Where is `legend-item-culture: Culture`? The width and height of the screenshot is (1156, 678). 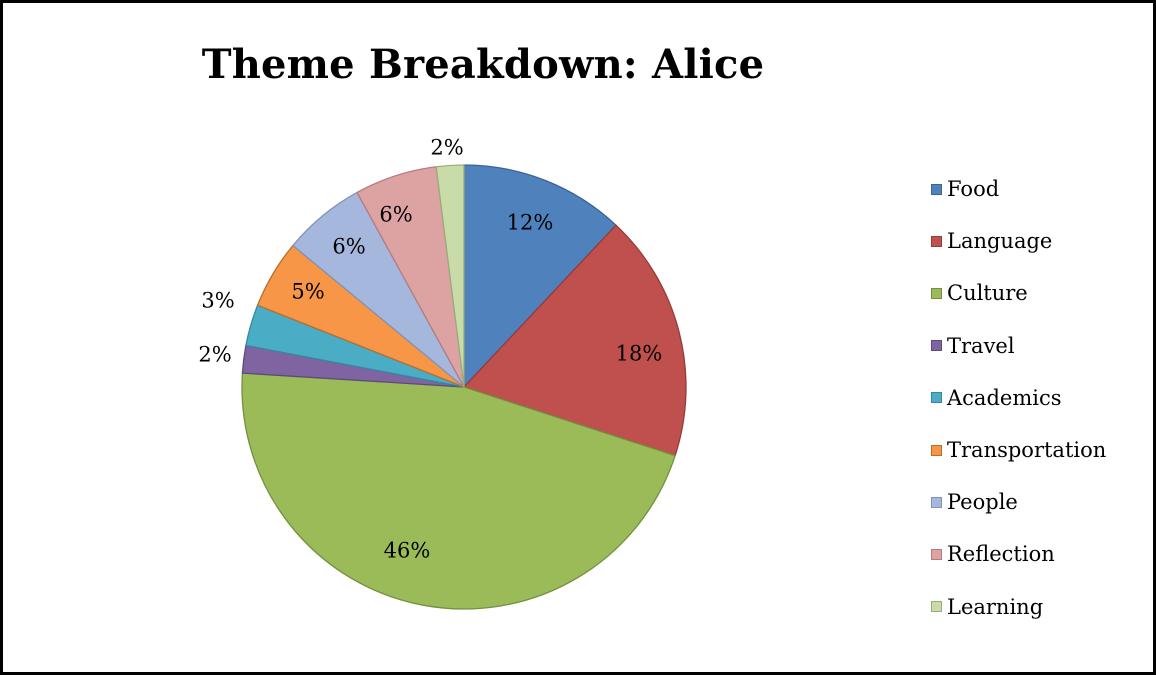 legend-item-culture: Culture is located at coordinates (1041, 293).